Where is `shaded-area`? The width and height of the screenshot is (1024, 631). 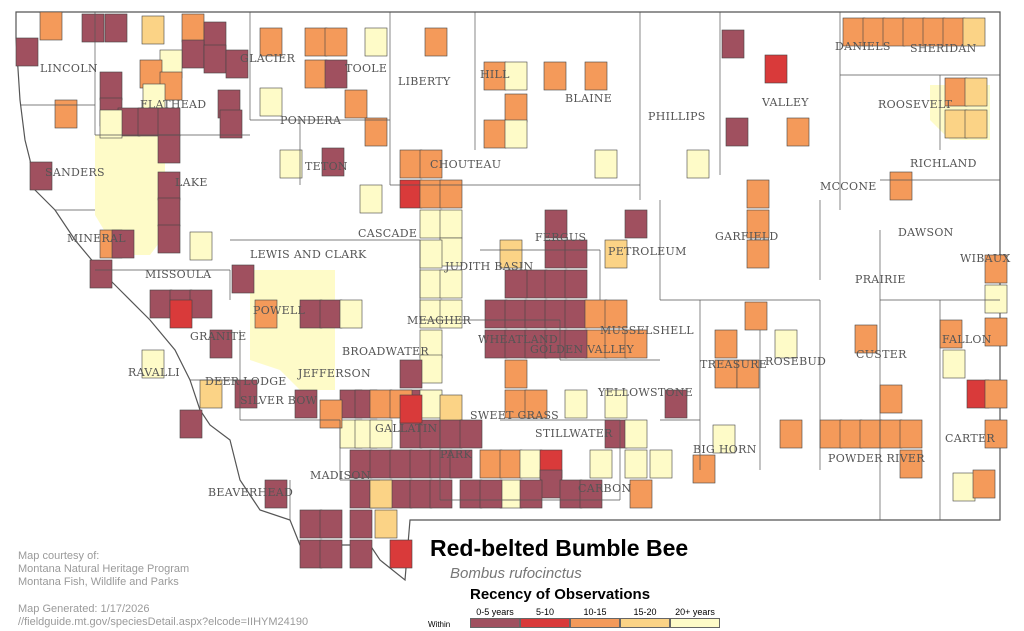
shaded-area is located at coordinates (130, 195).